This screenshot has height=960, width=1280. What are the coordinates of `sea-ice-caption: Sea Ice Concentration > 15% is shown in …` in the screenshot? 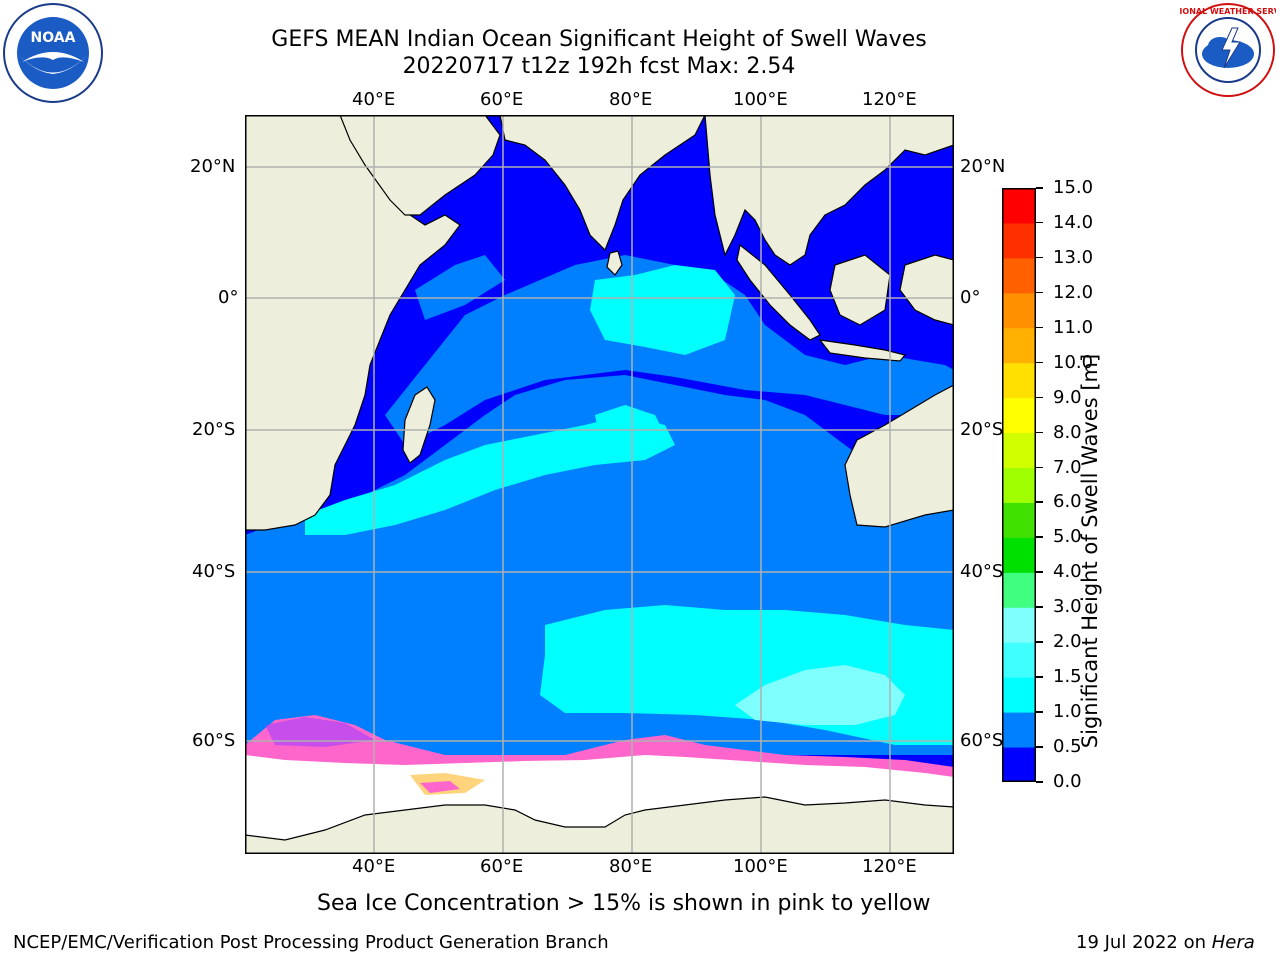 It's located at (624, 903).